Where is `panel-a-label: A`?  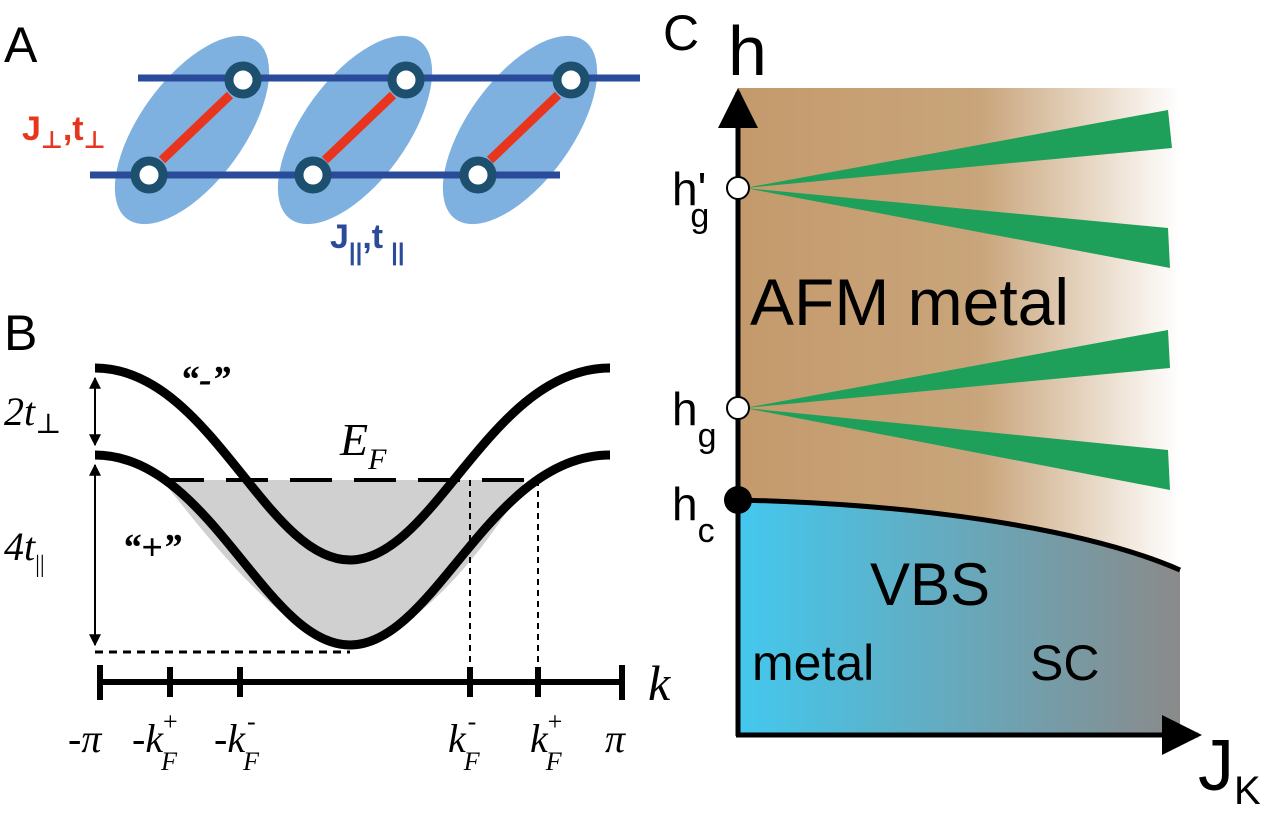
panel-a-label: A is located at coordinates (21, 45).